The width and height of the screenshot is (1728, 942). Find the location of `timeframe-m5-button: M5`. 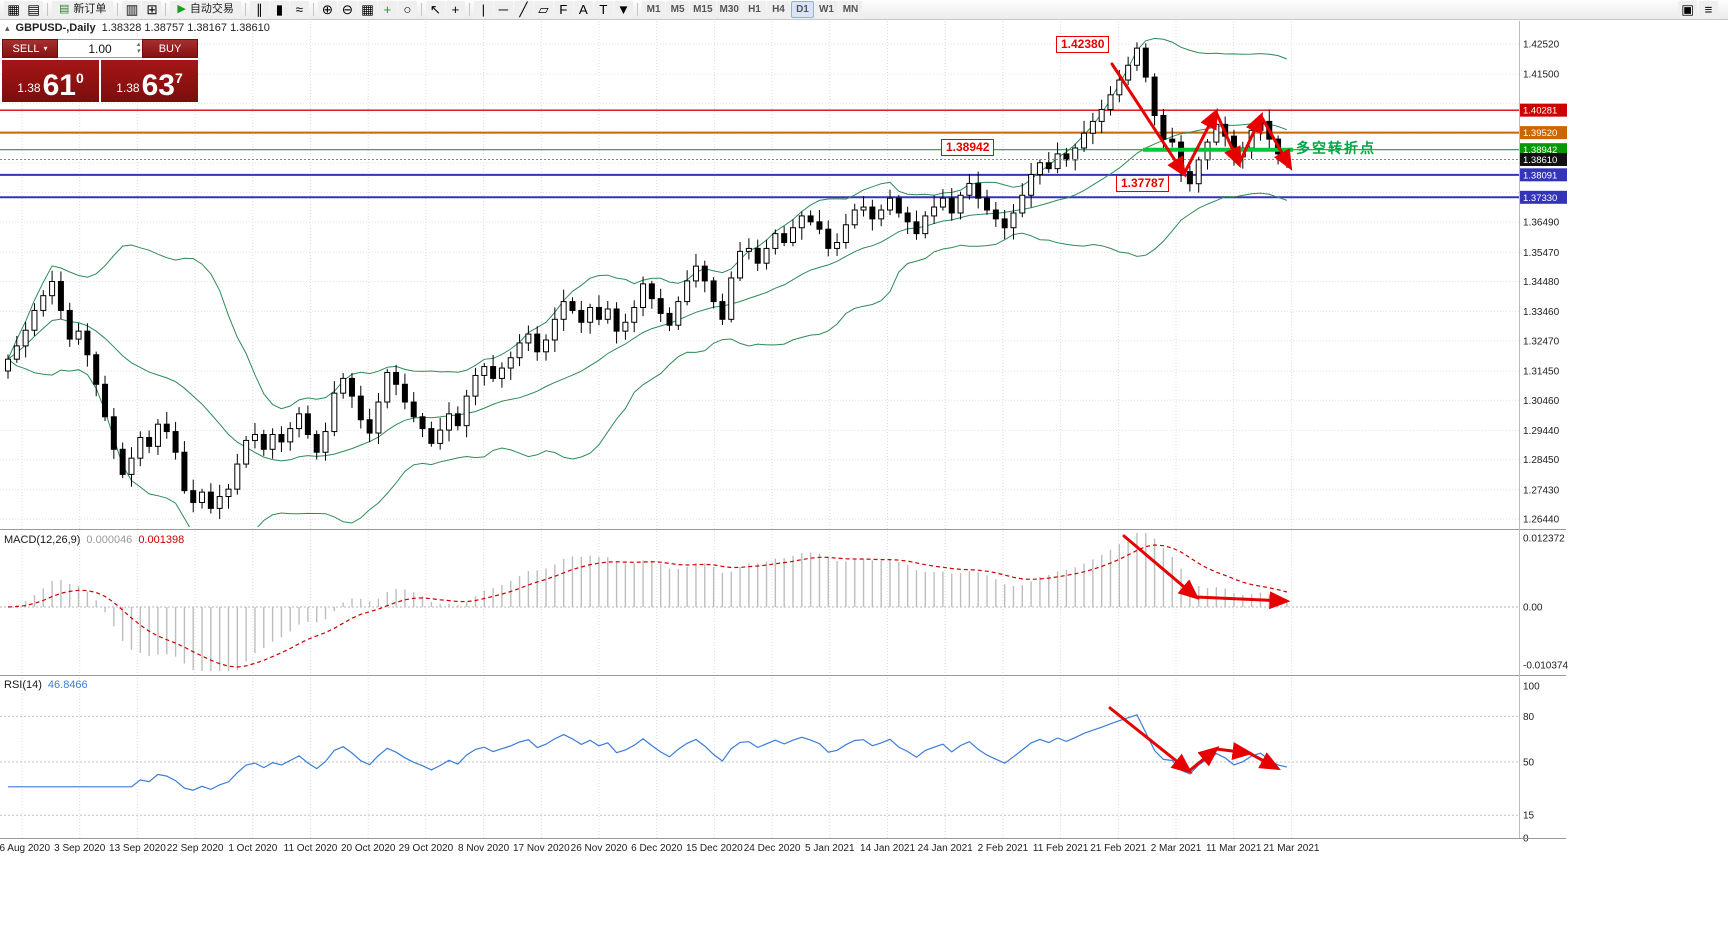

timeframe-m5-button: M5 is located at coordinates (678, 9).